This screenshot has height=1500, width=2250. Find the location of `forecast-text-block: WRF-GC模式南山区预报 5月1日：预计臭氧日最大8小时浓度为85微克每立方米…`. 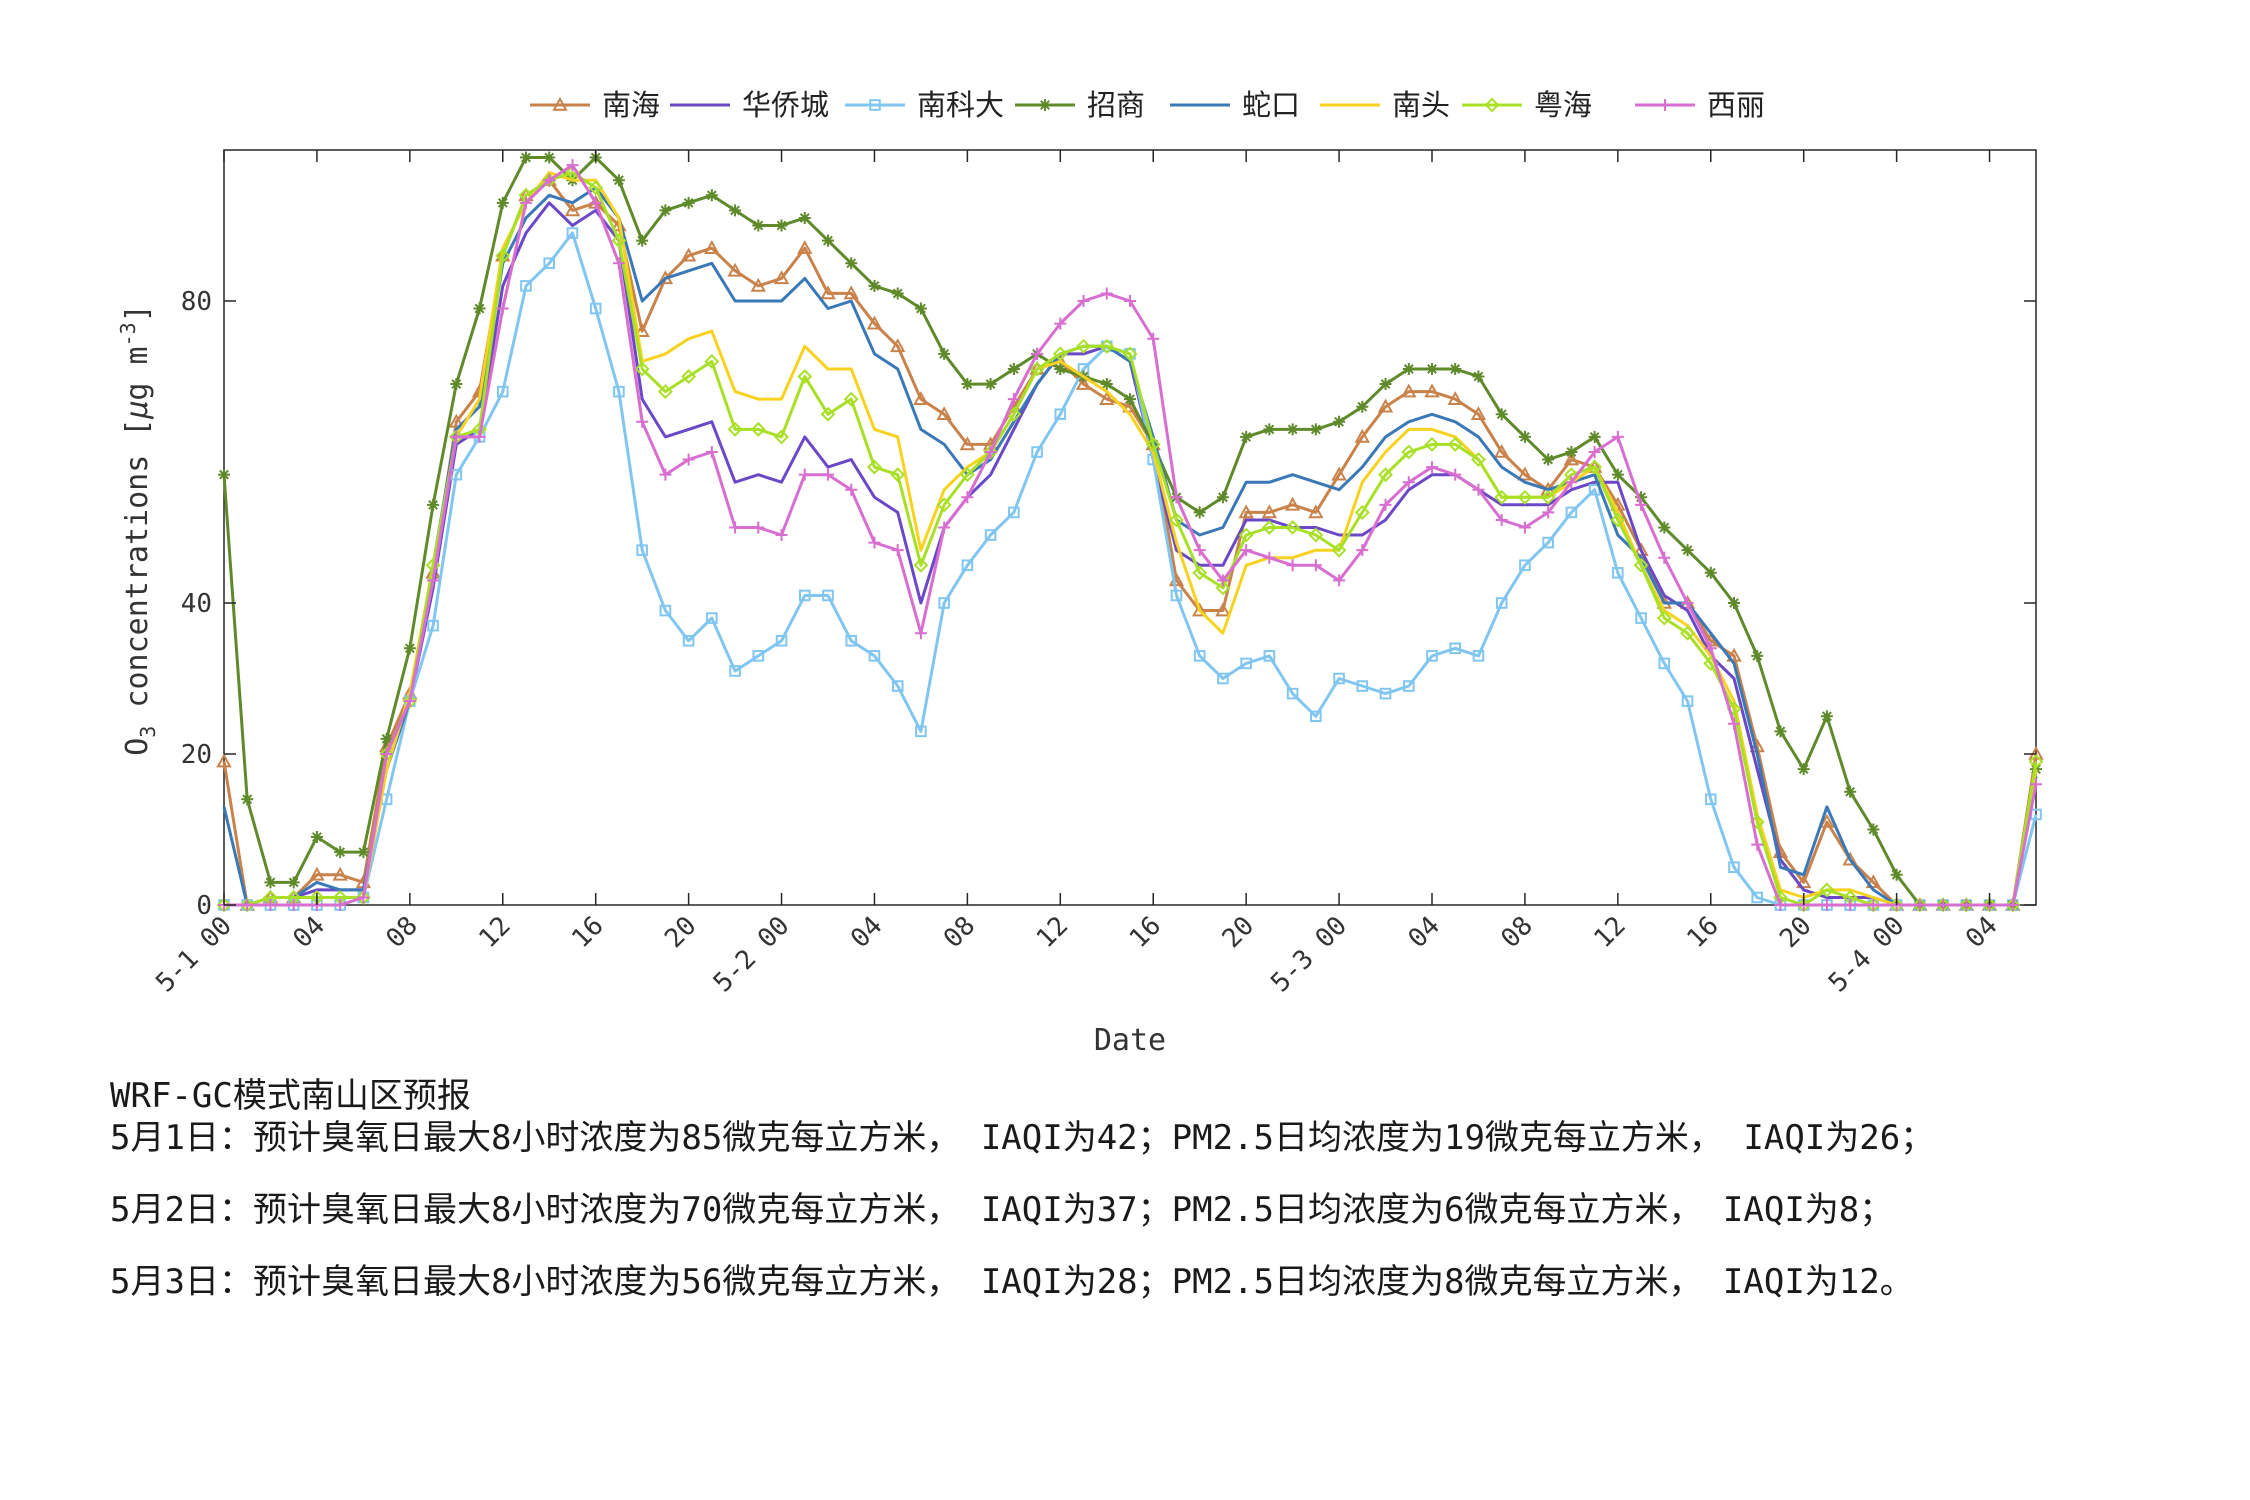

forecast-text-block: WRF-GC模式南山区预报 5月1日：预计臭氧日最大8小时浓度为85微克每立方米… is located at coordinates (1022, 1204).